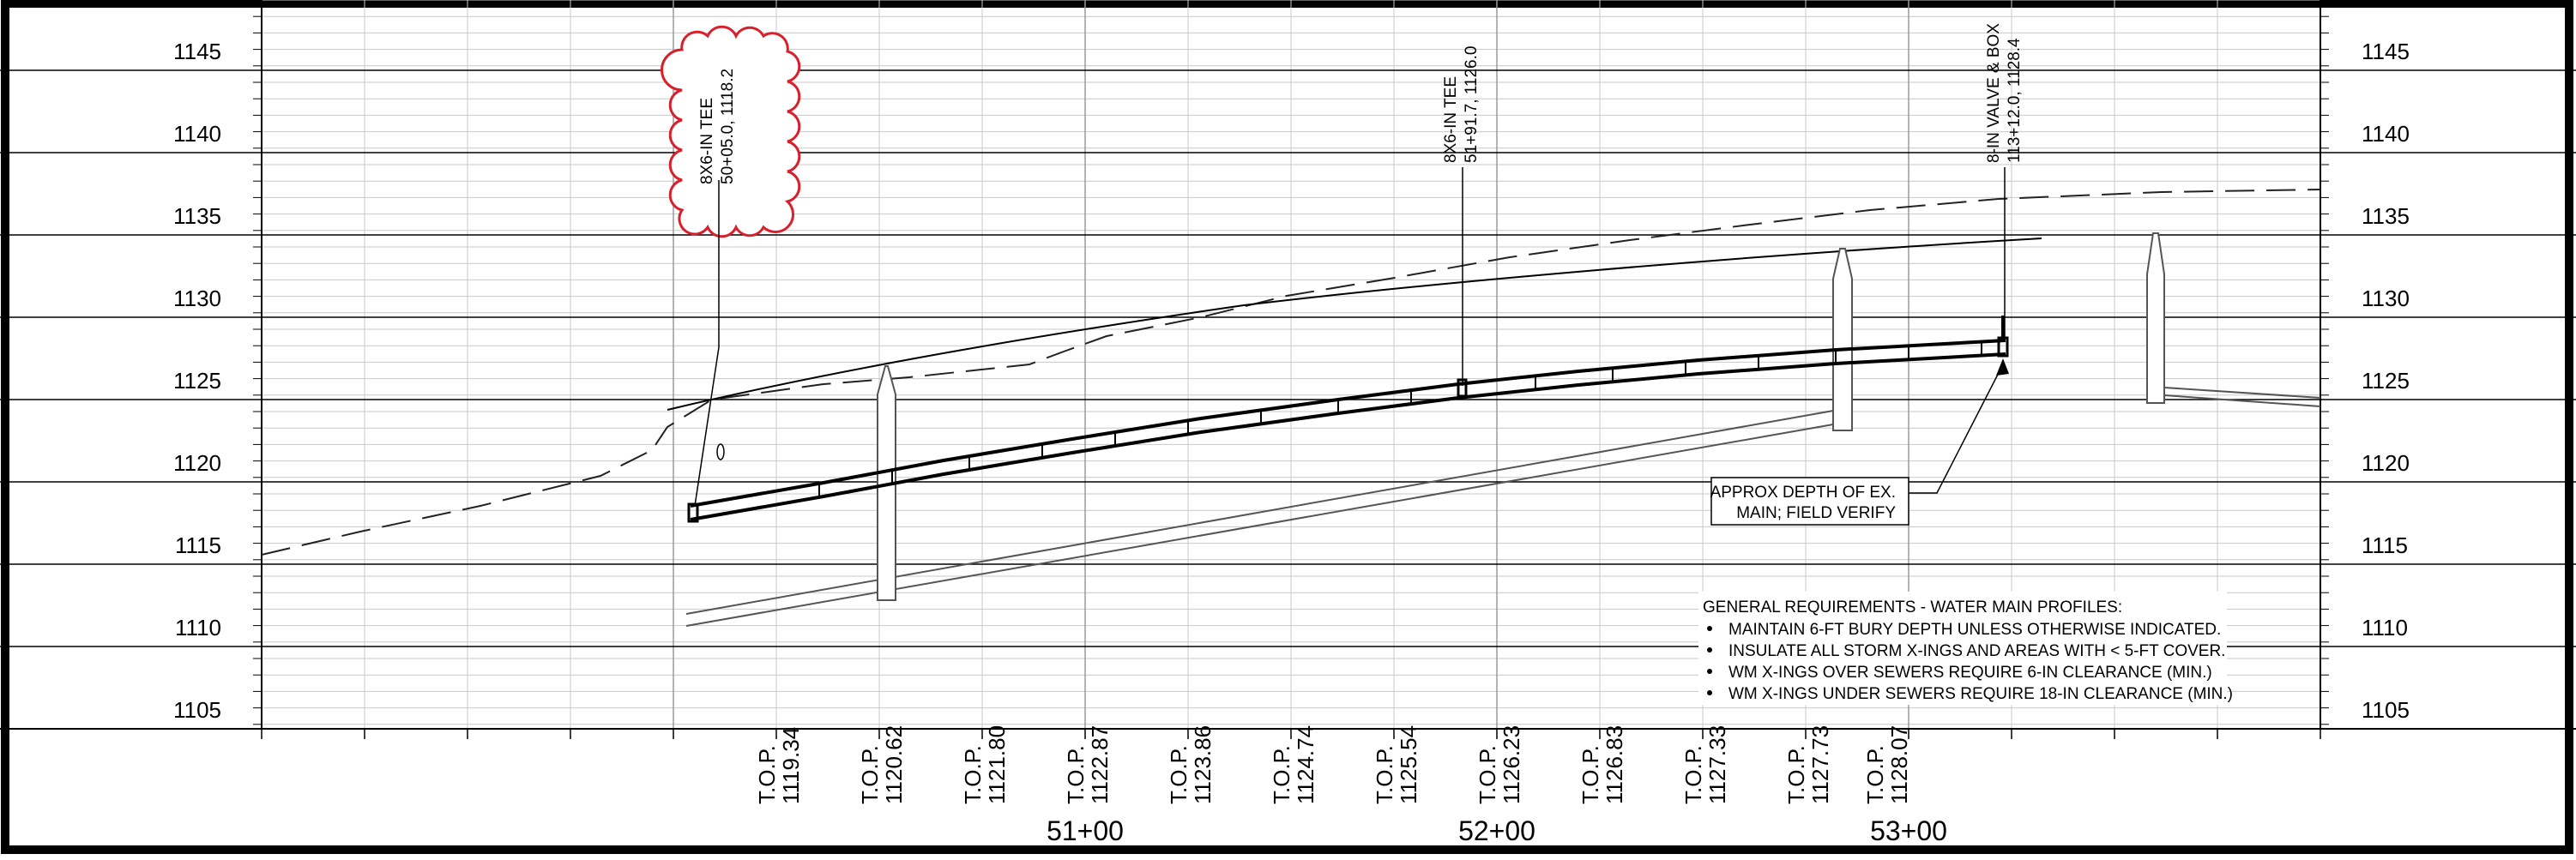 The width and height of the screenshot is (2576, 860). What do you see at coordinates (1203, 764) in the screenshot?
I see `top-value: 1123.86` at bounding box center [1203, 764].